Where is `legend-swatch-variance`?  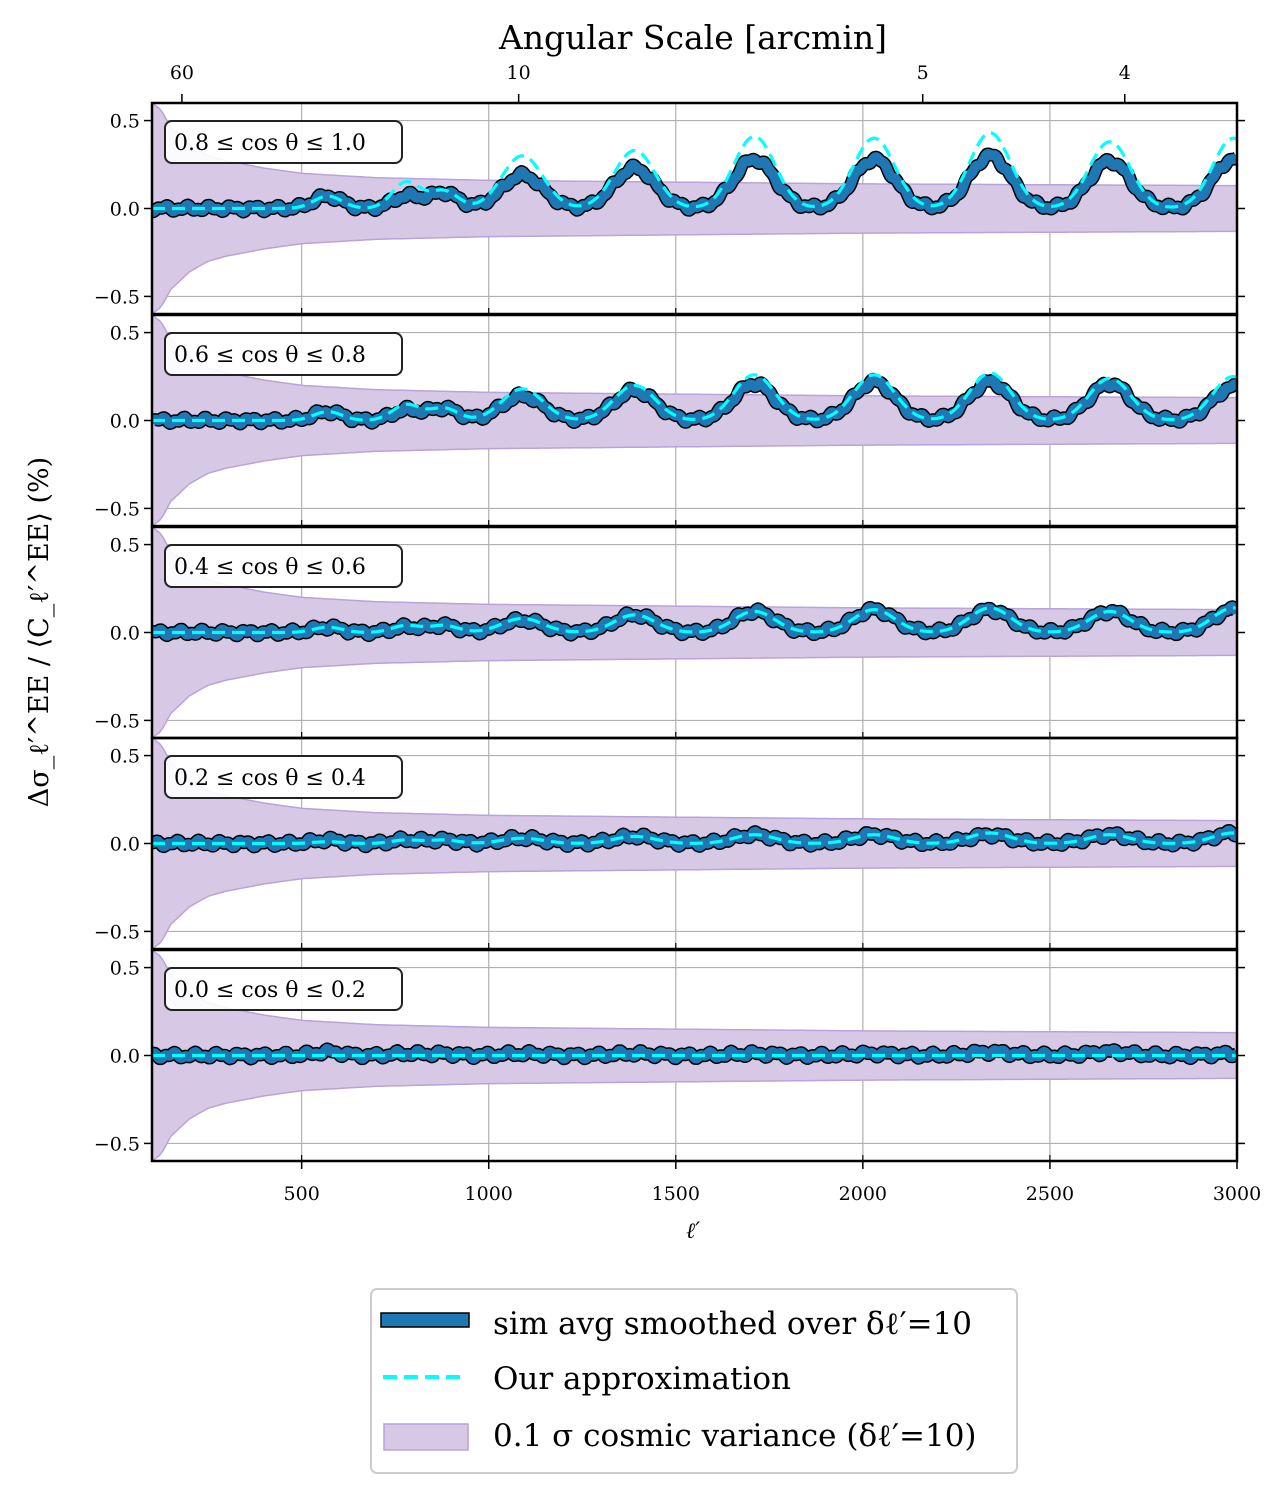 legend-swatch-variance is located at coordinates (426, 1437).